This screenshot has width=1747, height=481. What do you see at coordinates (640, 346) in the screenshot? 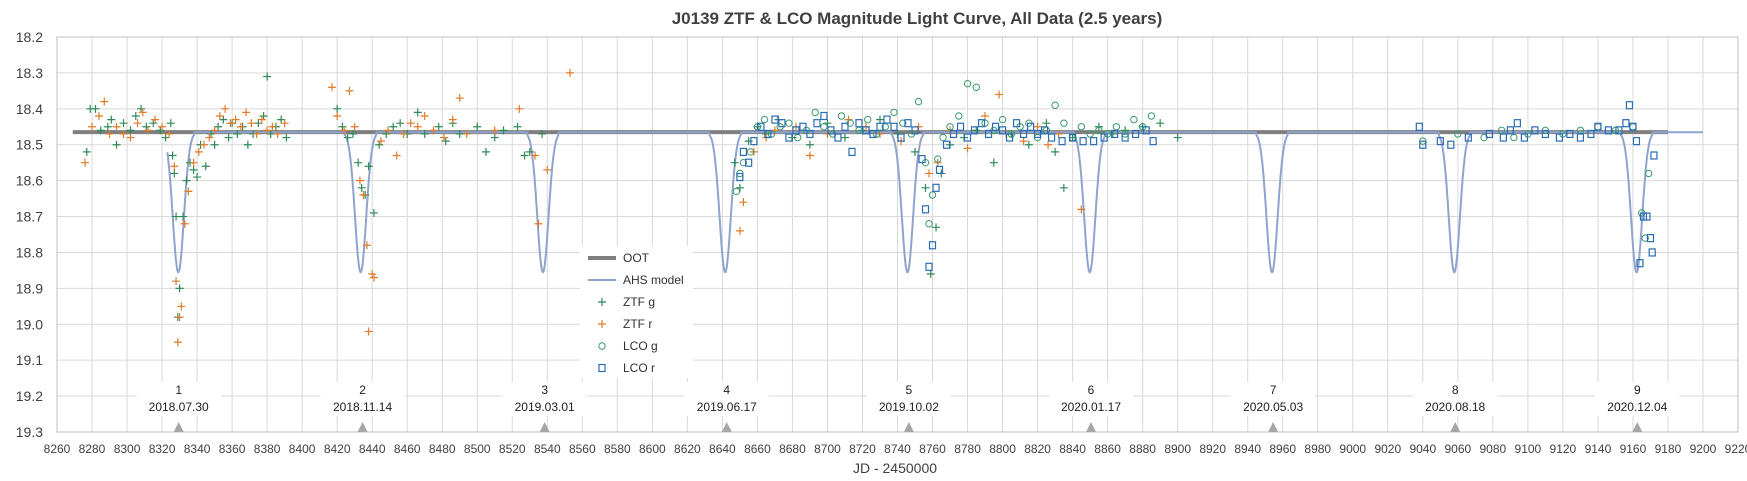
I see `legend-label: LCO g` at bounding box center [640, 346].